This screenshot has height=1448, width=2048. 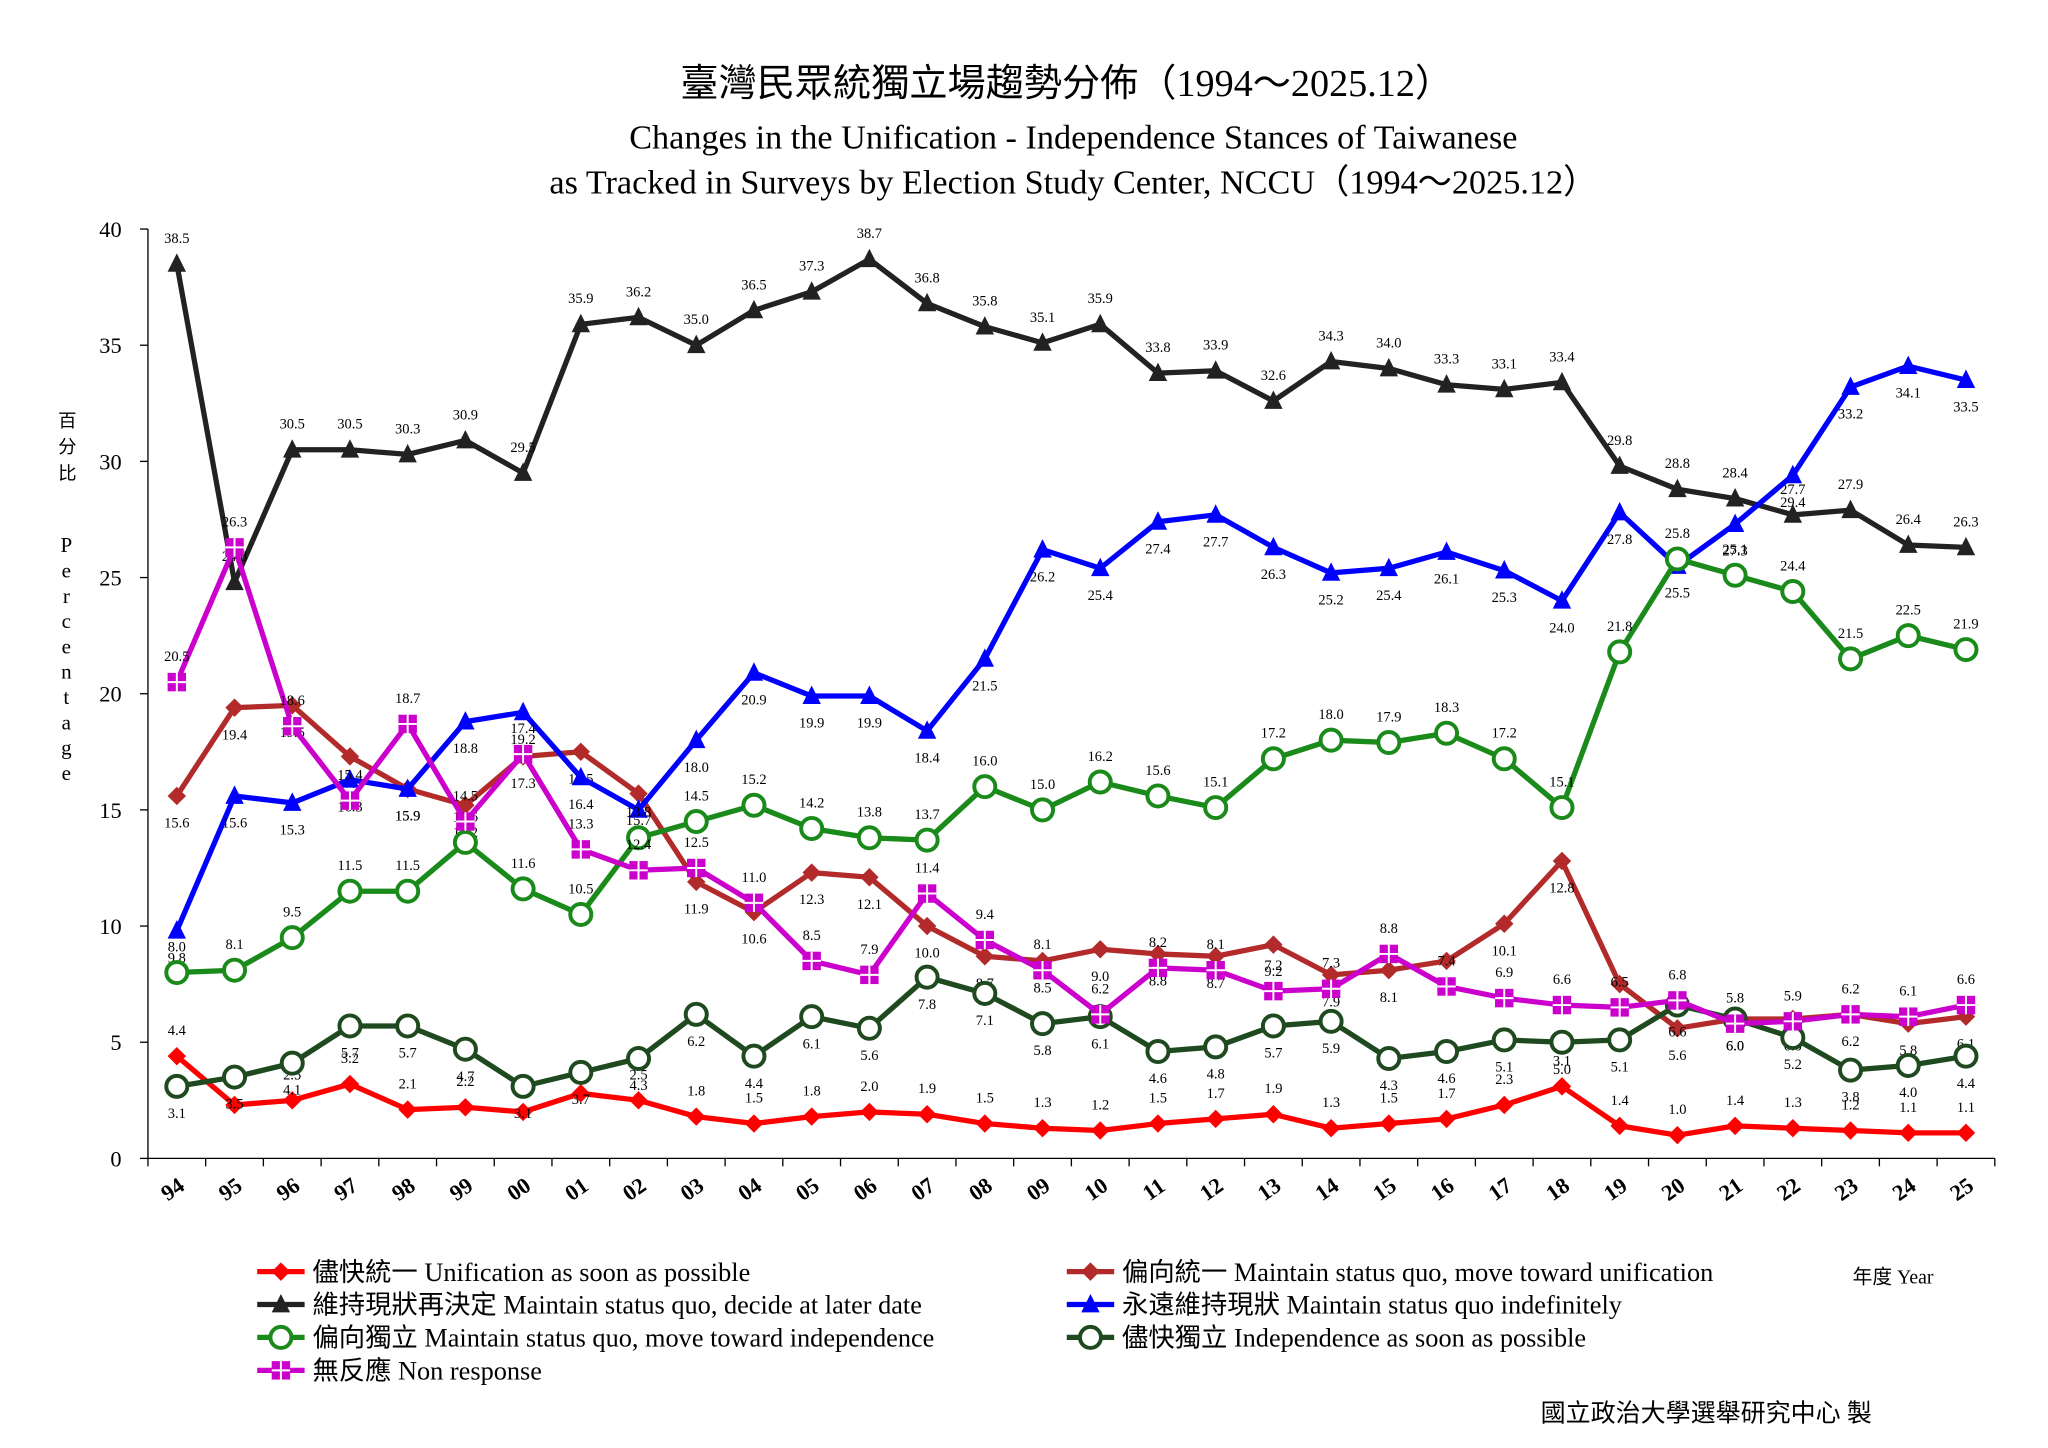 What do you see at coordinates (345, 1188) in the screenshot?
I see `x-tick-label: 97` at bounding box center [345, 1188].